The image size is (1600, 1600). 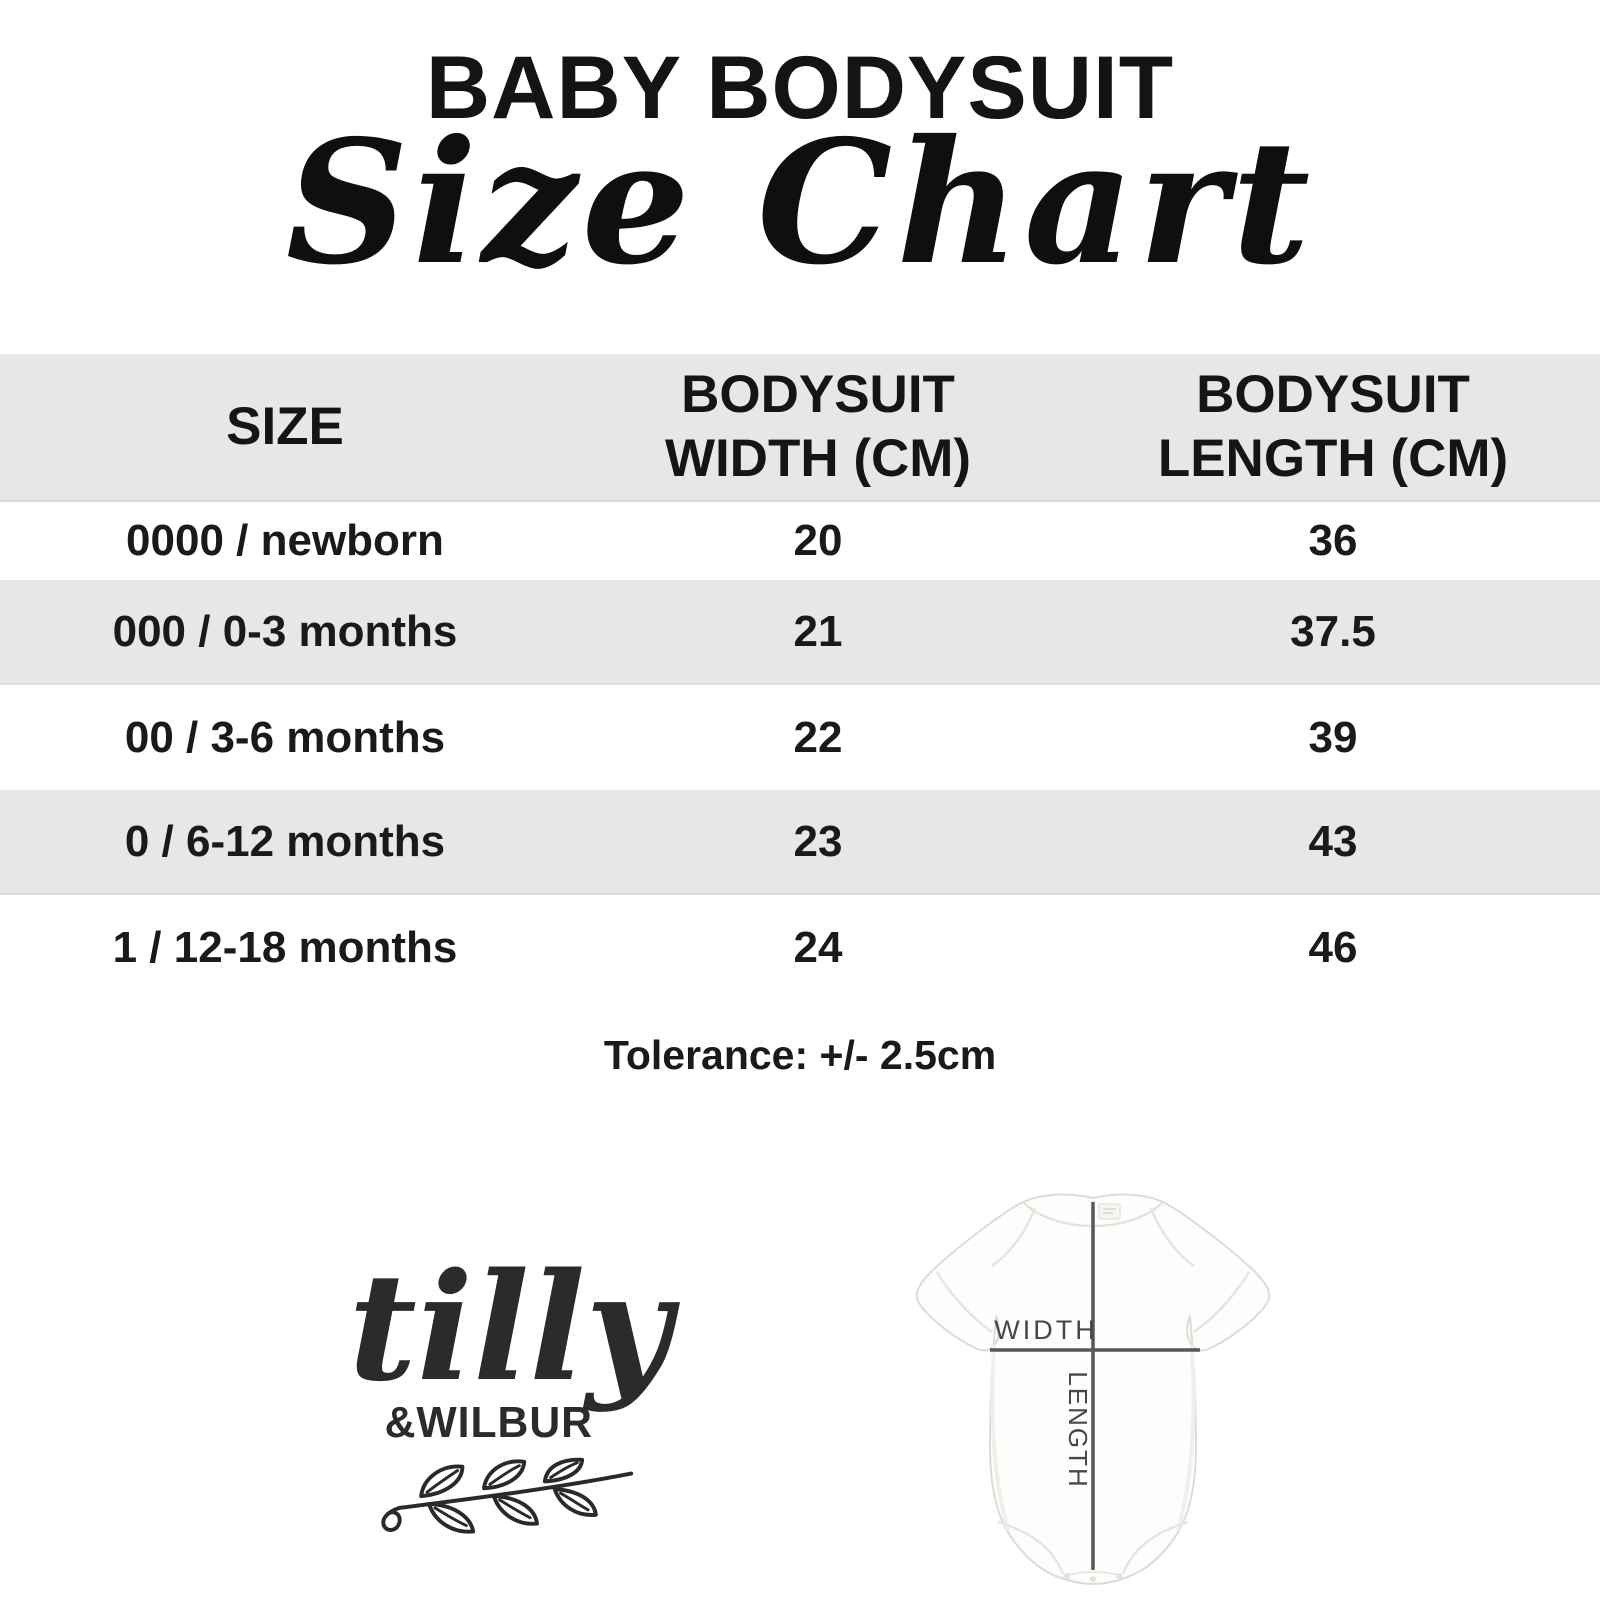 I want to click on column-header-size: SIZE, so click(x=285, y=427).